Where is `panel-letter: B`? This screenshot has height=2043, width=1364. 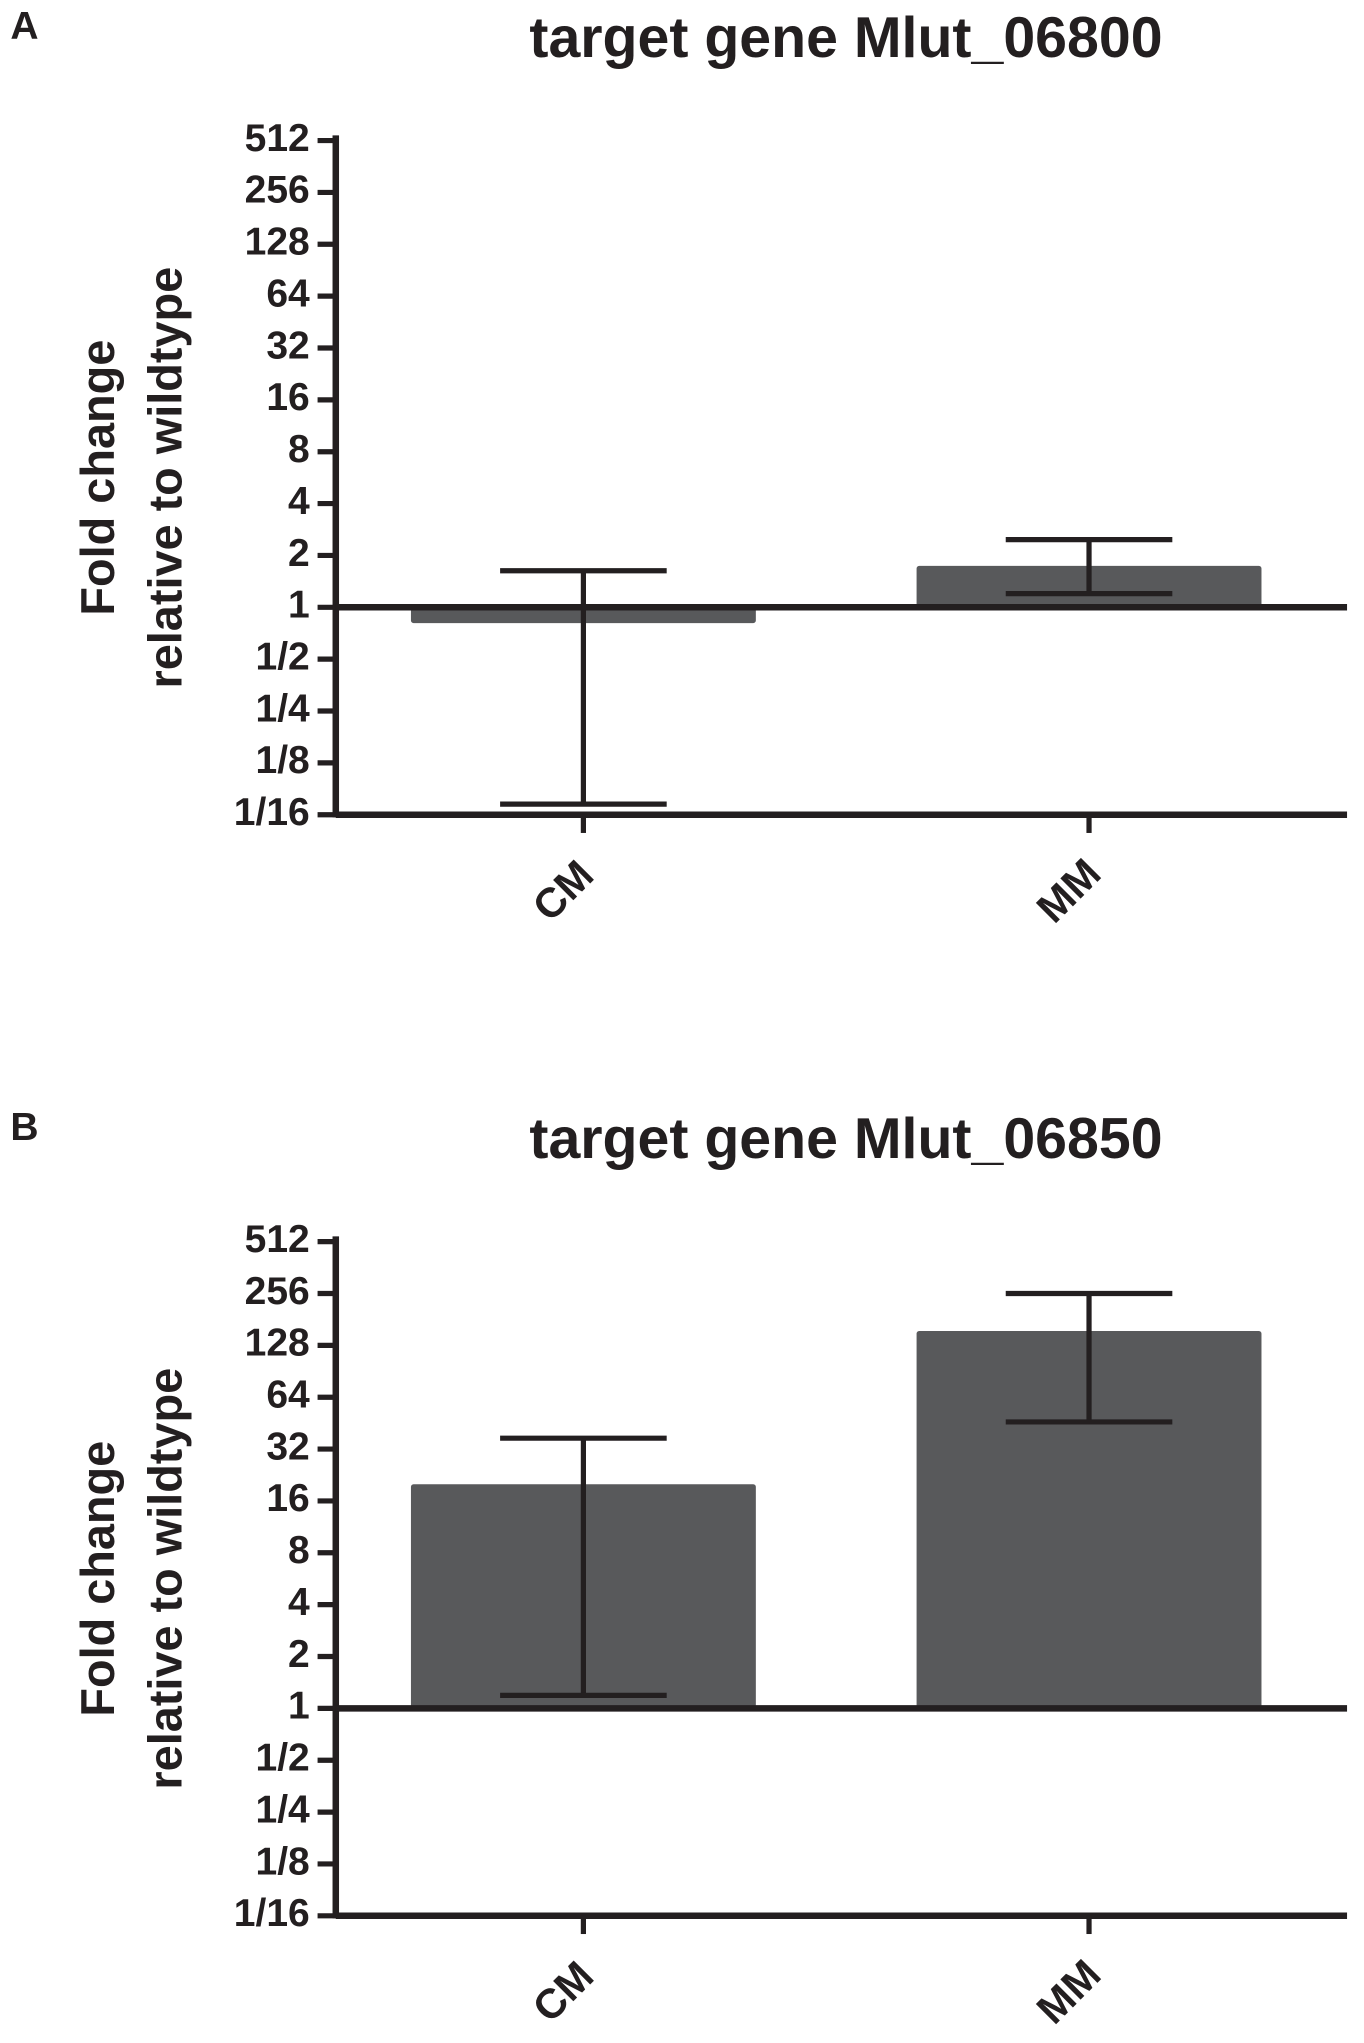 panel-letter: B is located at coordinates (24, 1127).